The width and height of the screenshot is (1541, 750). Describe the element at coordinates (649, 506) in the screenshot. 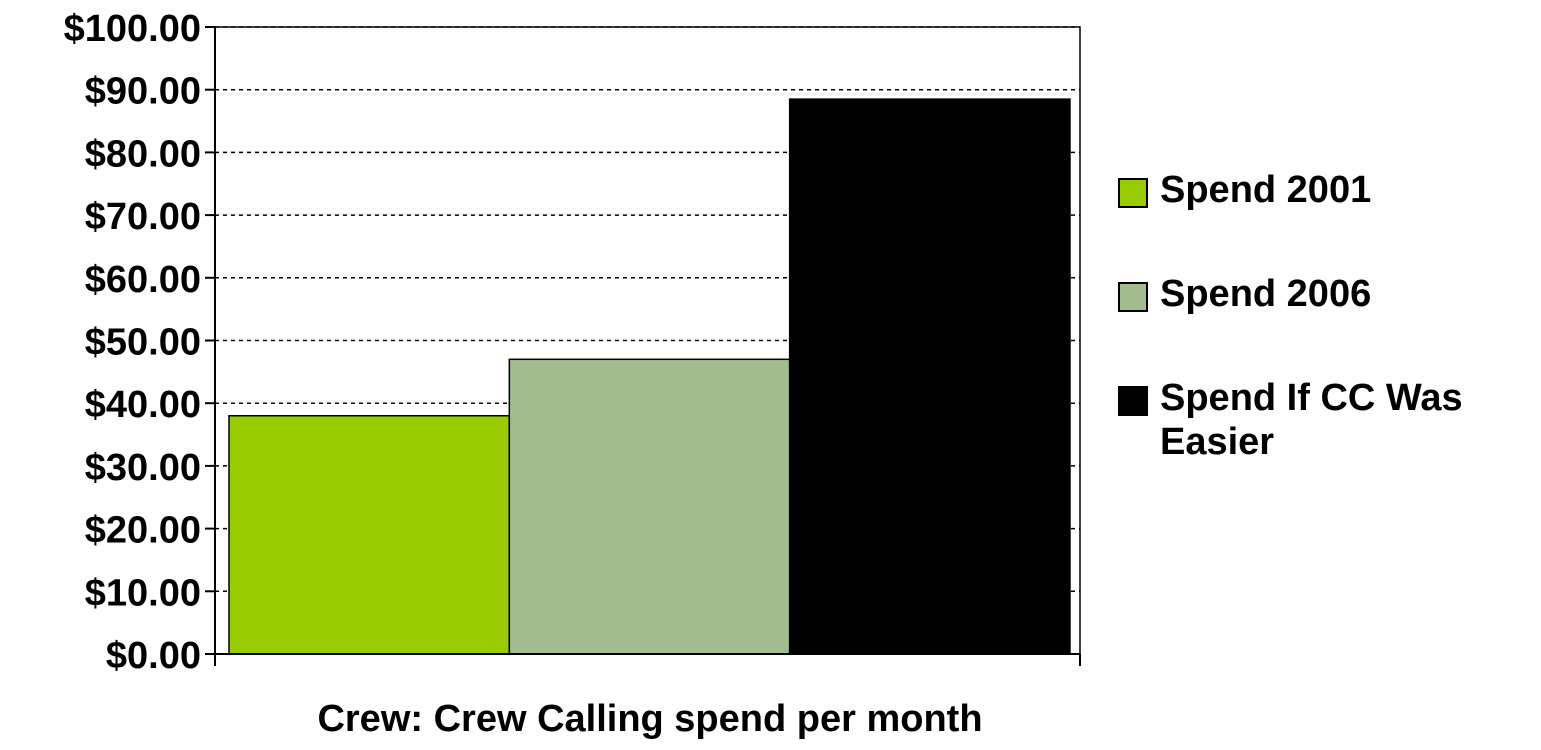

I see `bar-spend-2006` at that location.